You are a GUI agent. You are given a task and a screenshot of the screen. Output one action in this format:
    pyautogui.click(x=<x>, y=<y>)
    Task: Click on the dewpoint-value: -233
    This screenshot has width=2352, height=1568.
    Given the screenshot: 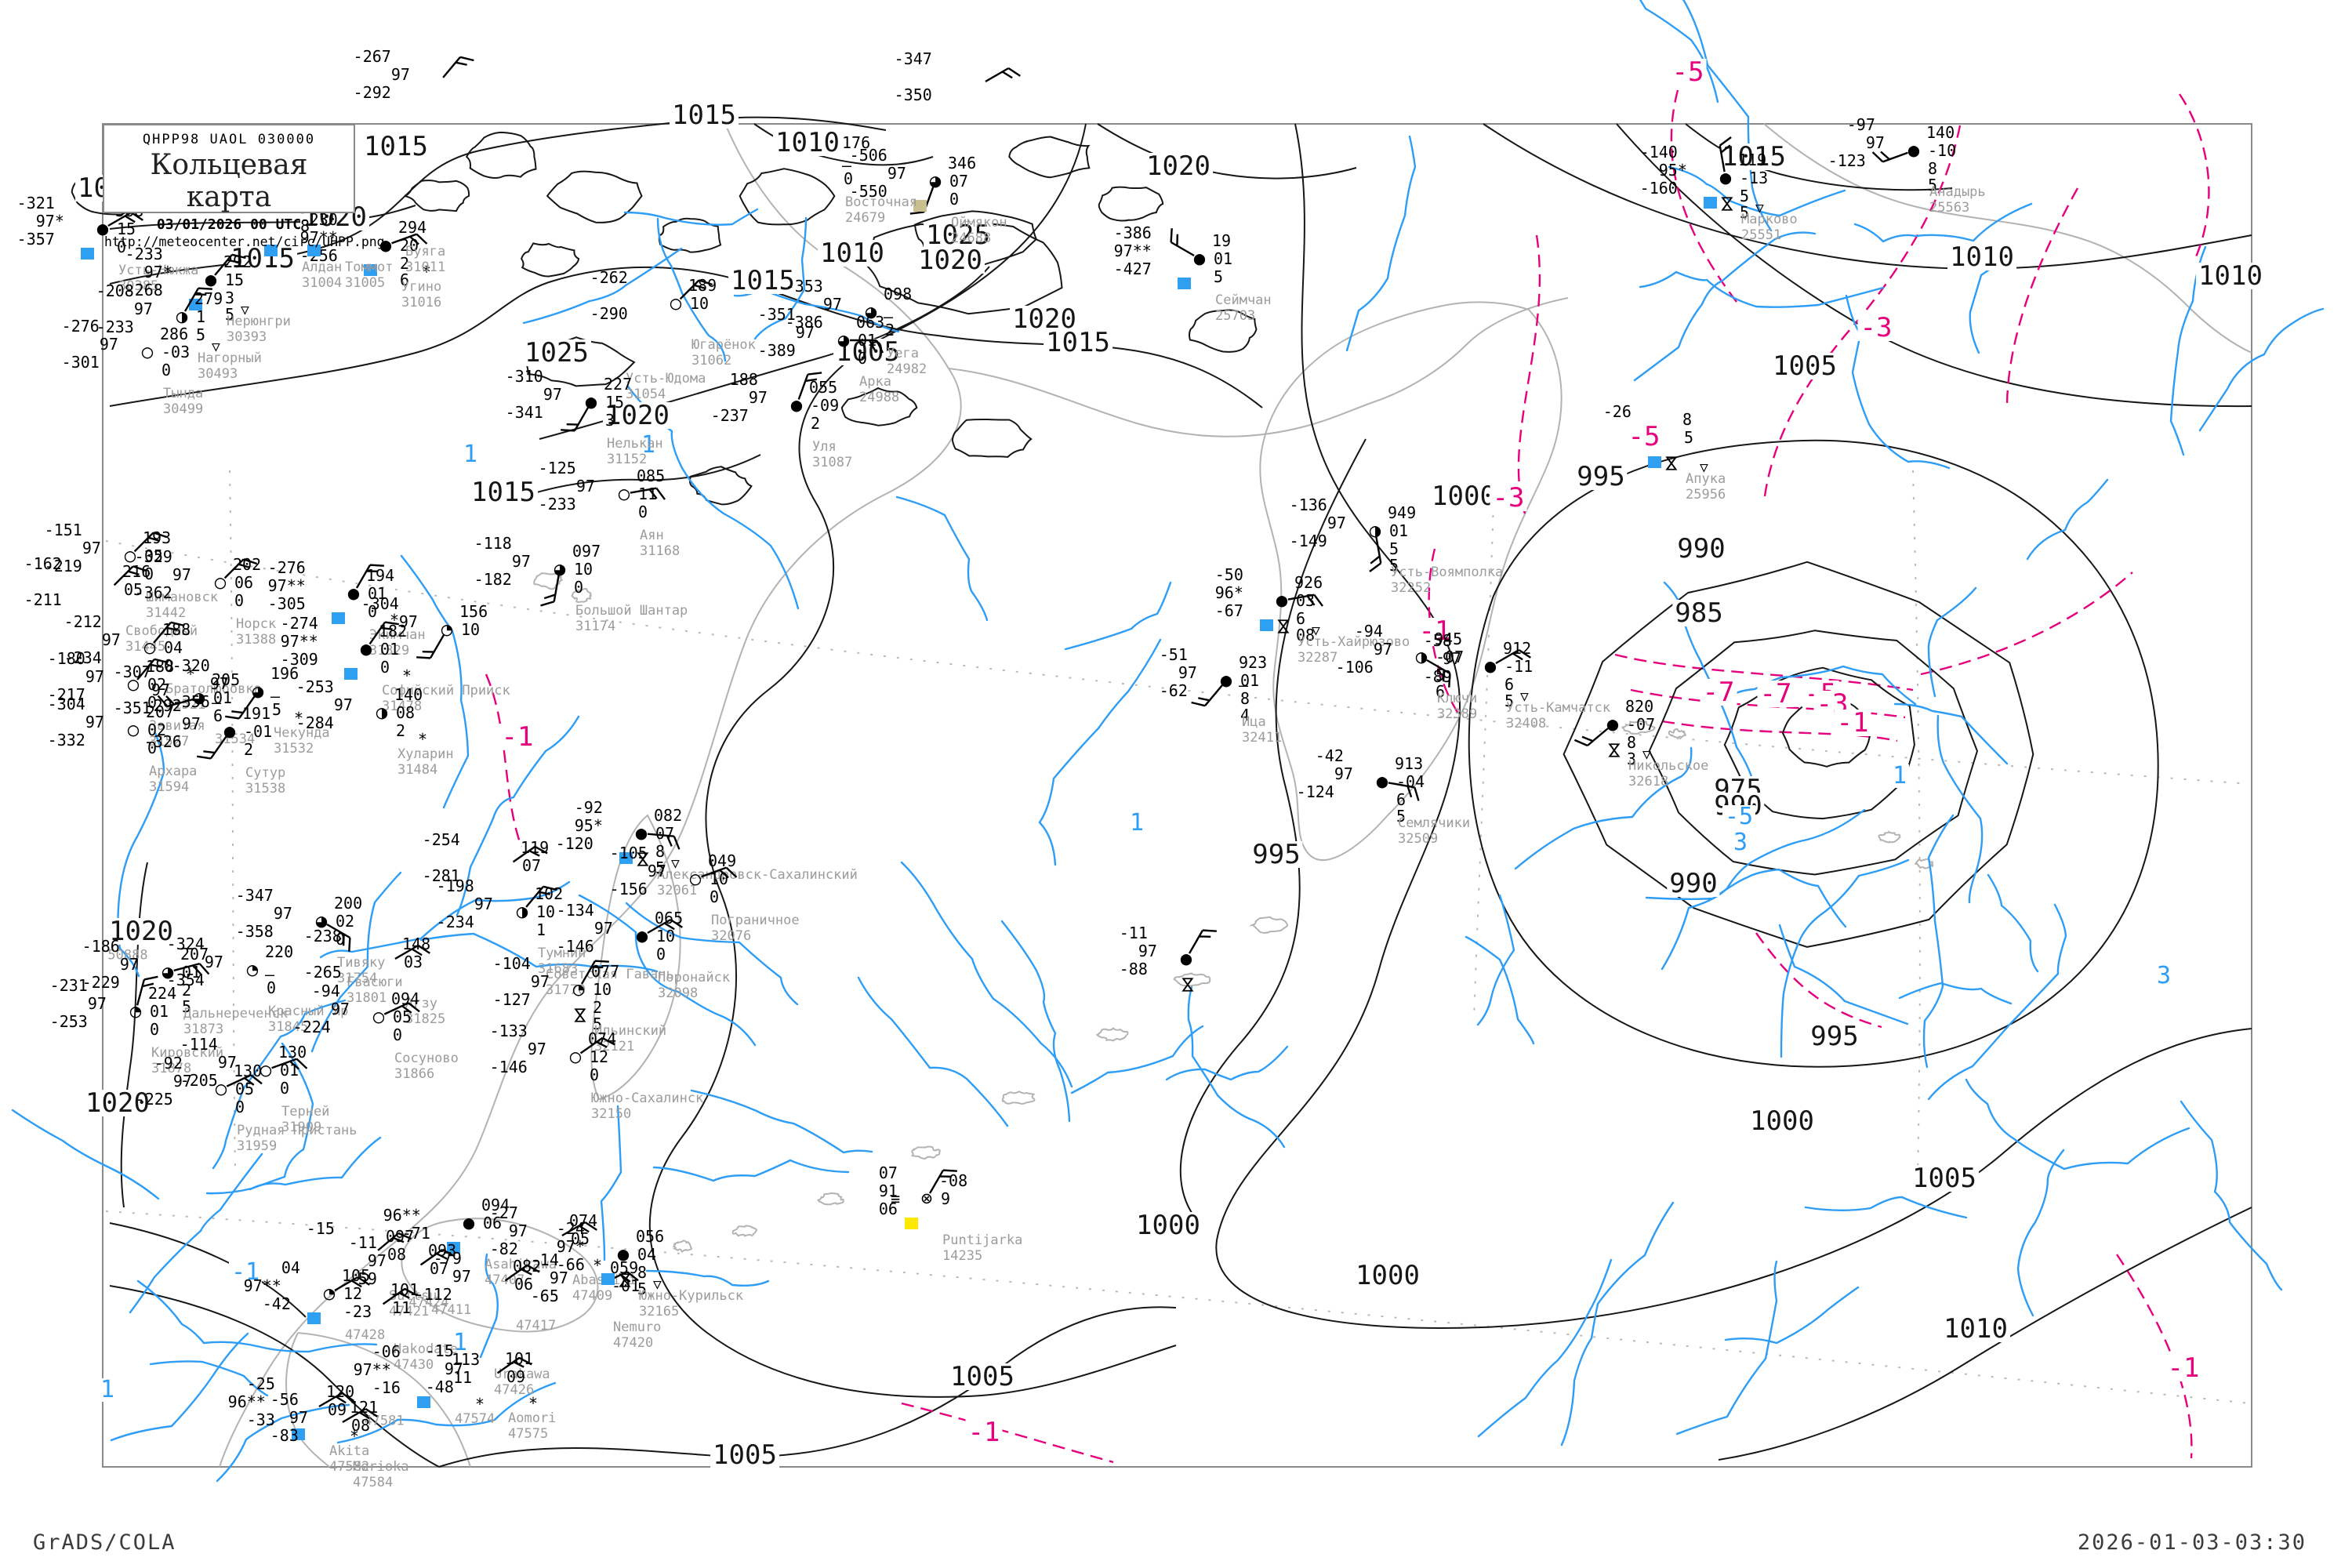 What is the action you would take?
    pyautogui.click(x=557, y=504)
    